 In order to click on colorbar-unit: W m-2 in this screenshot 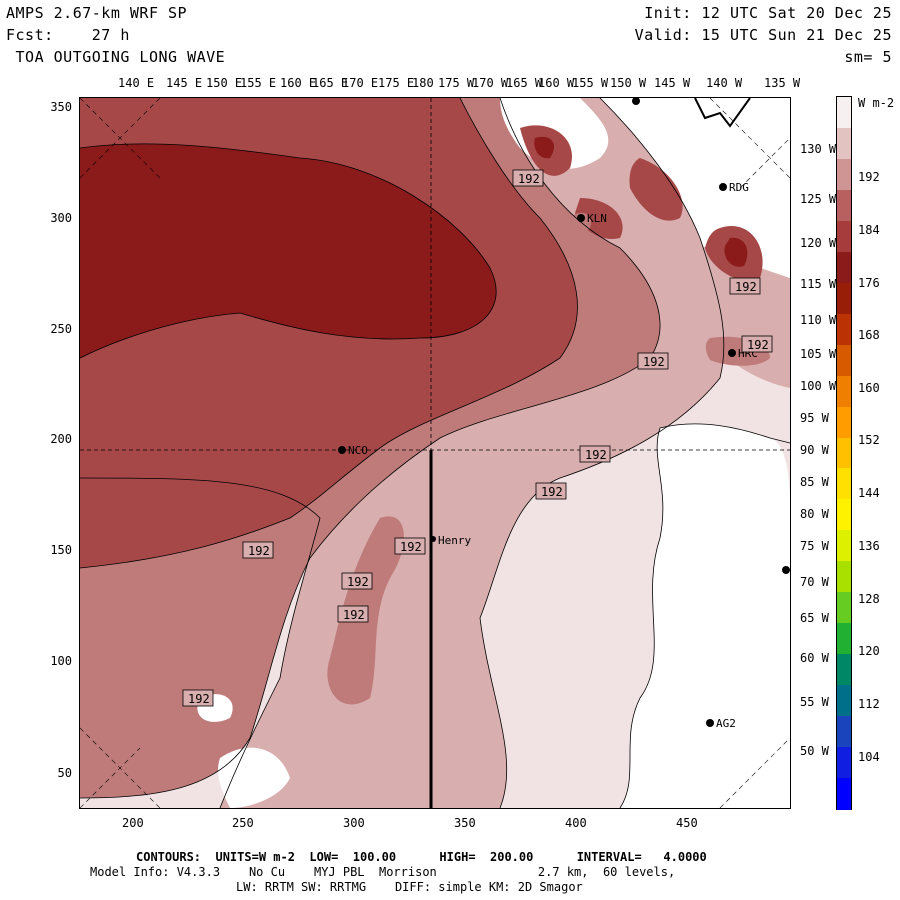, I will do `click(876, 103)`.